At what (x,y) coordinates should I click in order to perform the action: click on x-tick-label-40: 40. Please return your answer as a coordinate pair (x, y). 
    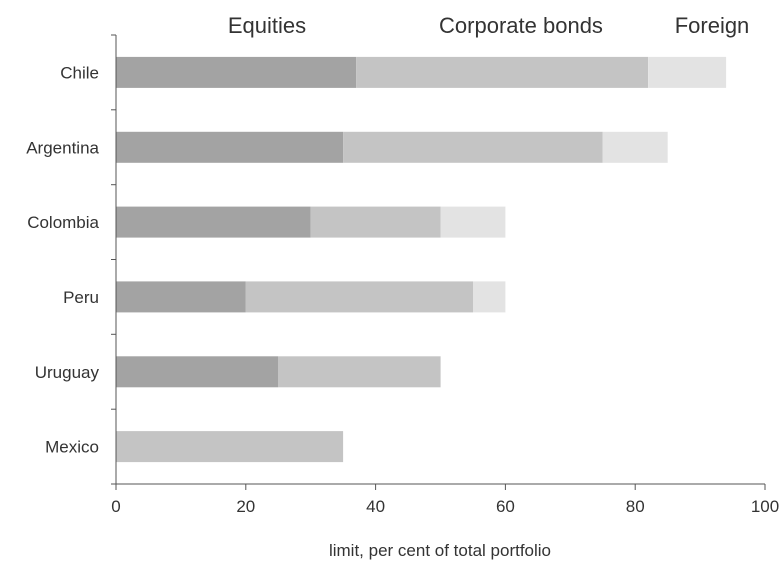
    Looking at the image, I should click on (375, 506).